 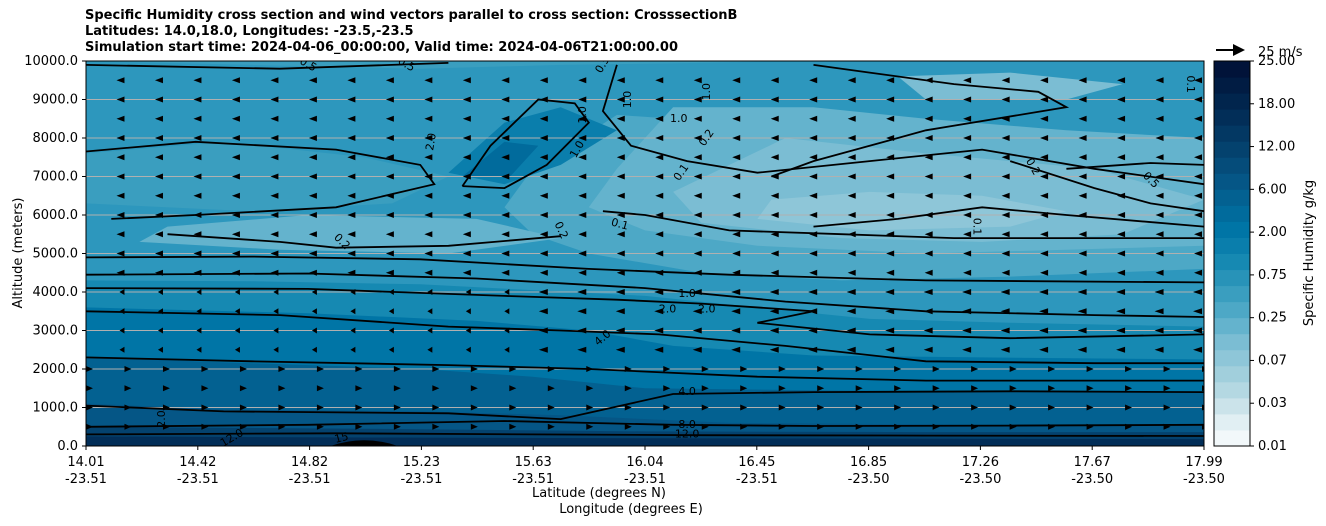 What do you see at coordinates (912, 211) in the screenshot?
I see `humidity-band` at bounding box center [912, 211].